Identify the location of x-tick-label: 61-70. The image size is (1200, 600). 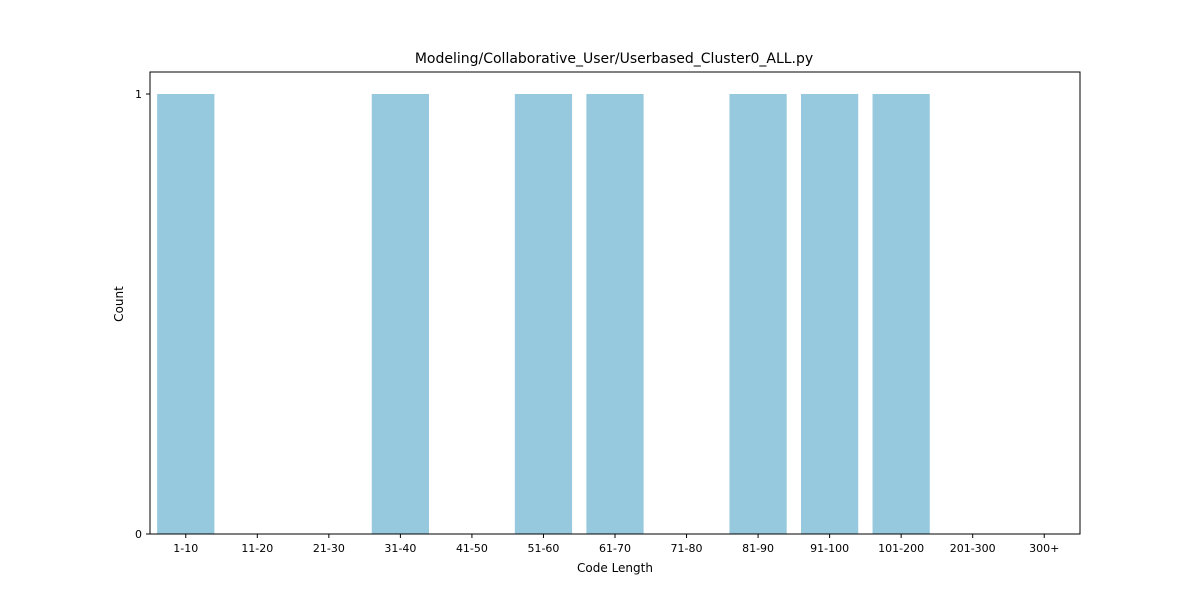
(615, 548).